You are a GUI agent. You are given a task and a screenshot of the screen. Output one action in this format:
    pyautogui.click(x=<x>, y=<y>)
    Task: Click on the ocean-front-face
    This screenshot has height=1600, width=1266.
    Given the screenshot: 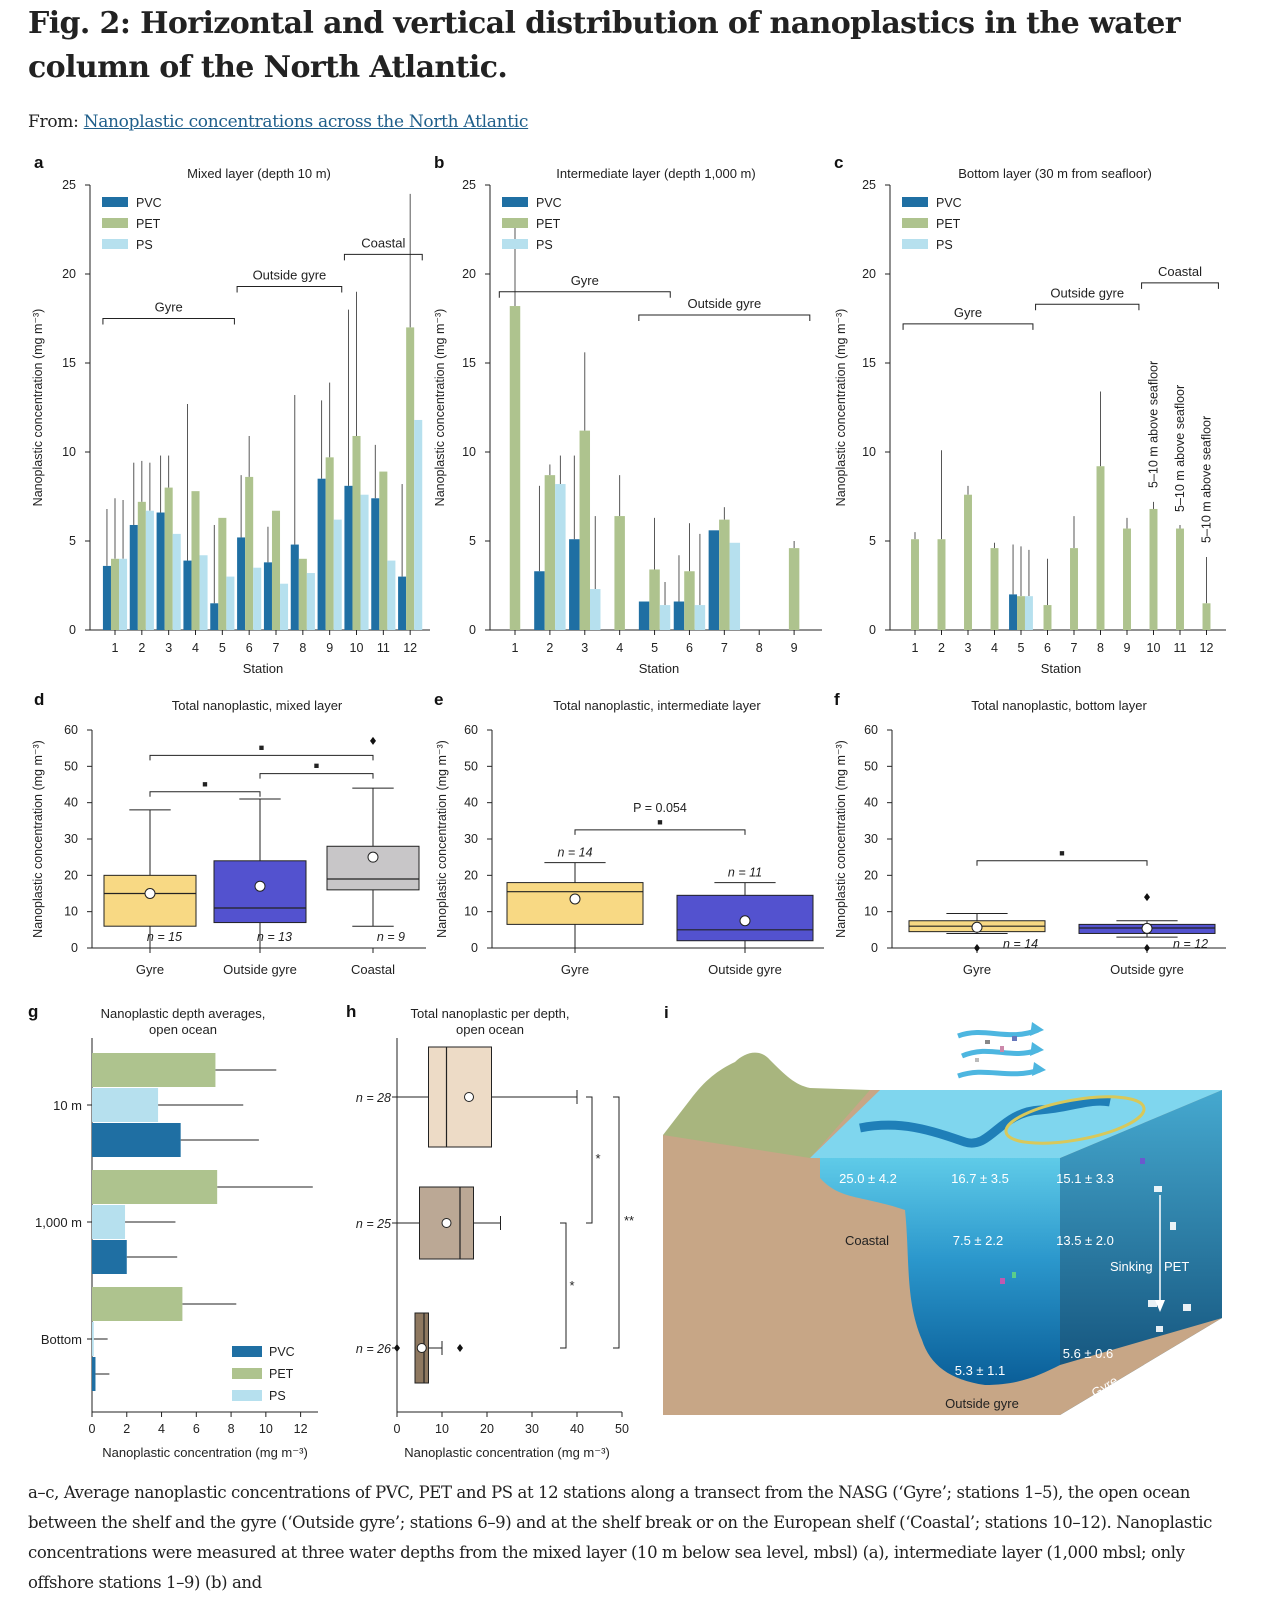 What is the action you would take?
    pyautogui.click(x=940, y=1271)
    